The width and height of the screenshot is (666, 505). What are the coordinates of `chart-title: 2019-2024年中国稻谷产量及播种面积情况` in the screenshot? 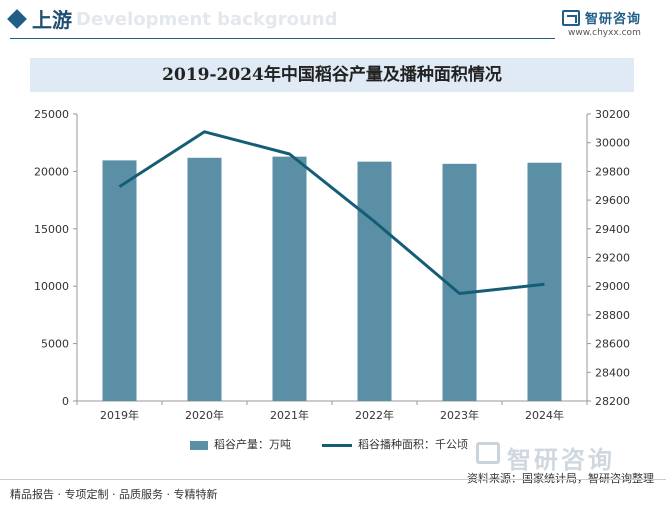 It's located at (332, 75).